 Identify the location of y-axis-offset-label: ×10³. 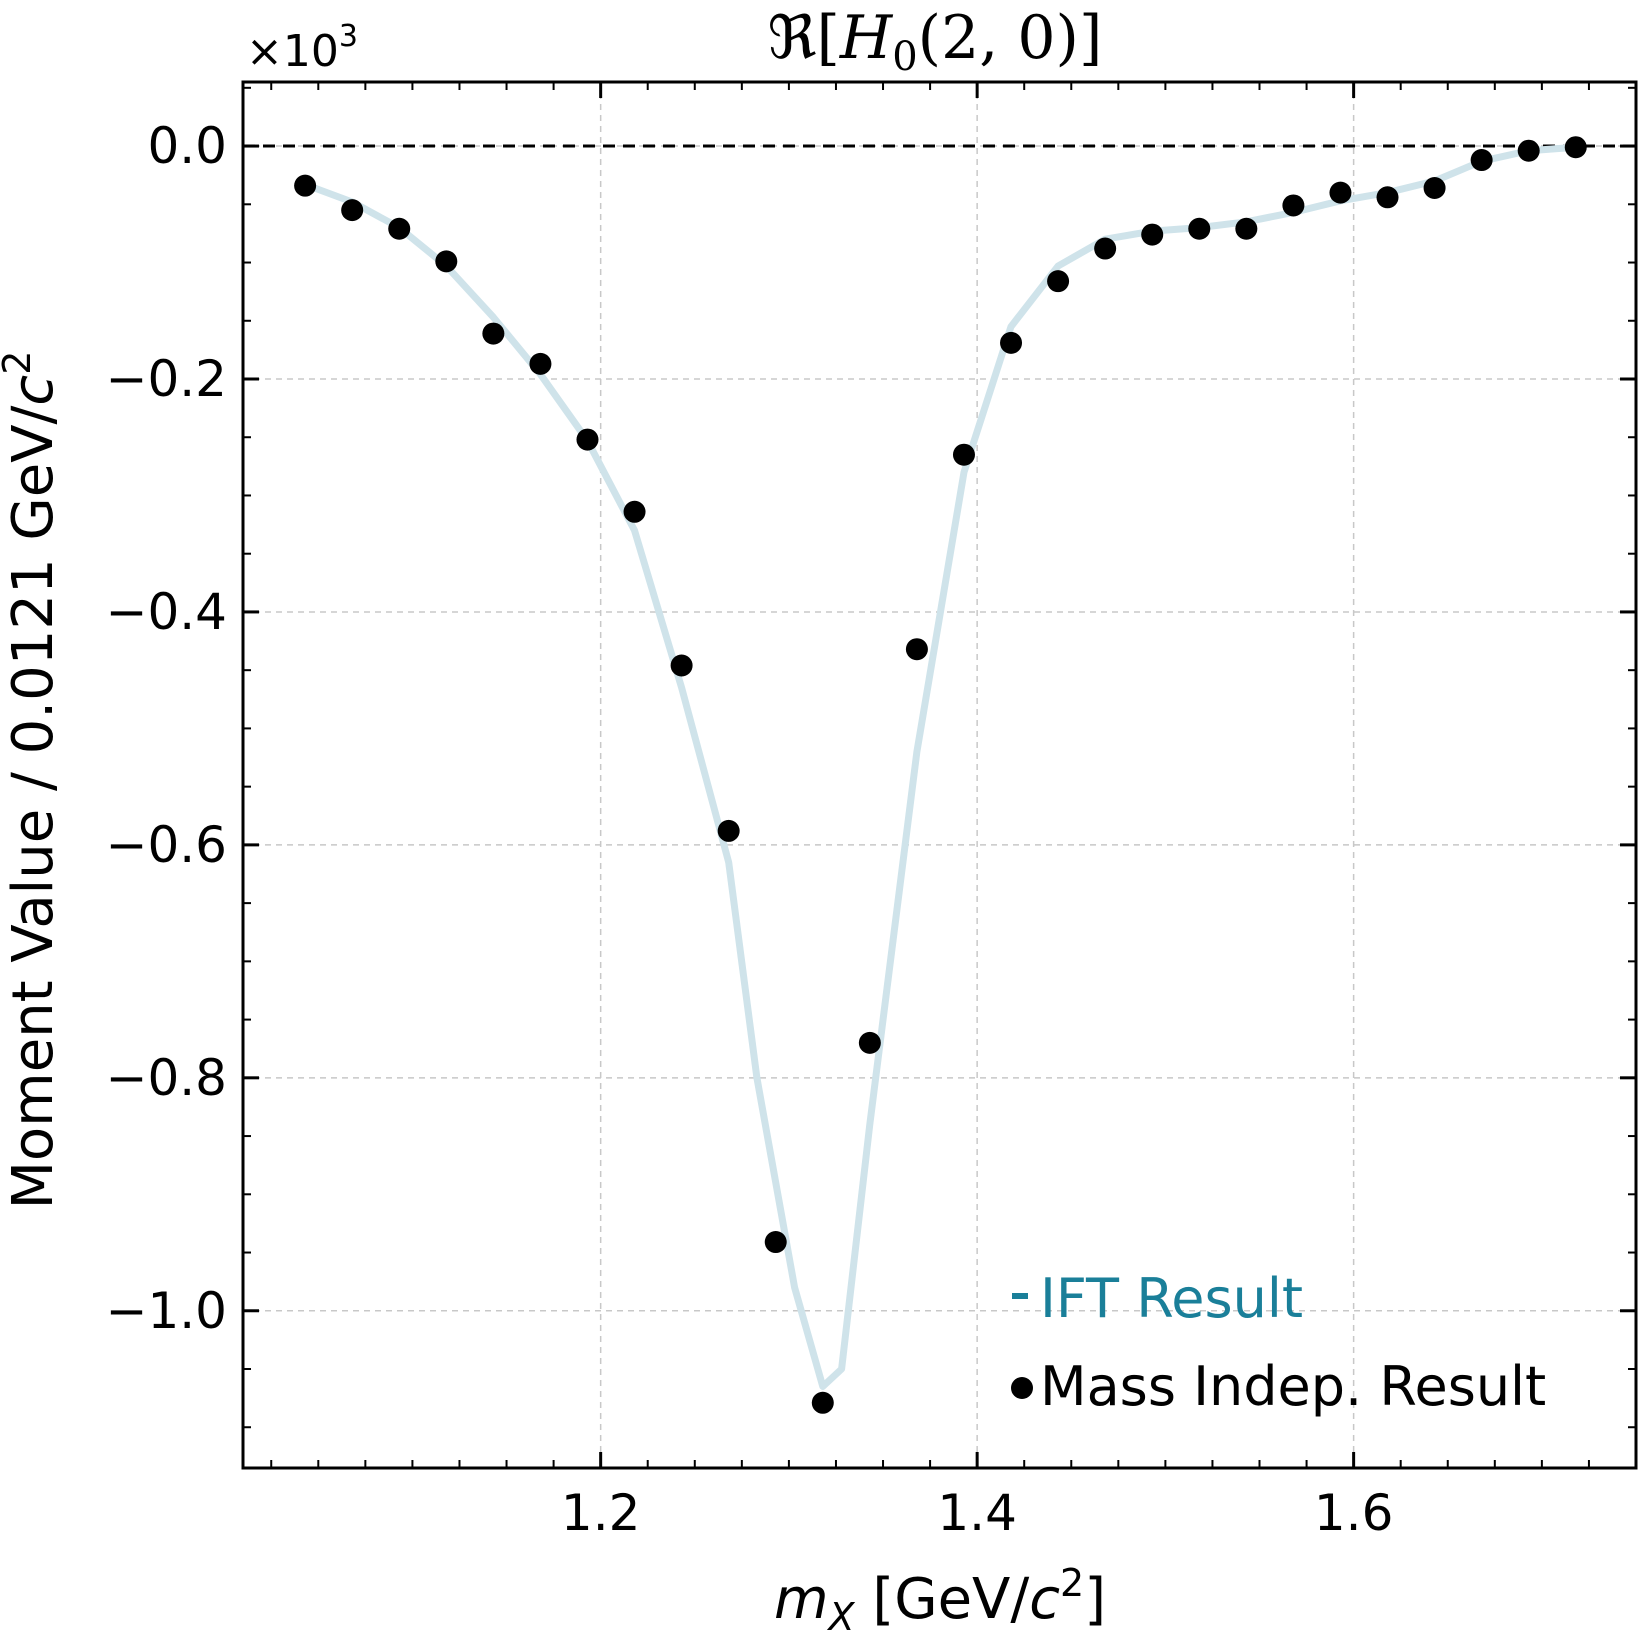
(302, 48).